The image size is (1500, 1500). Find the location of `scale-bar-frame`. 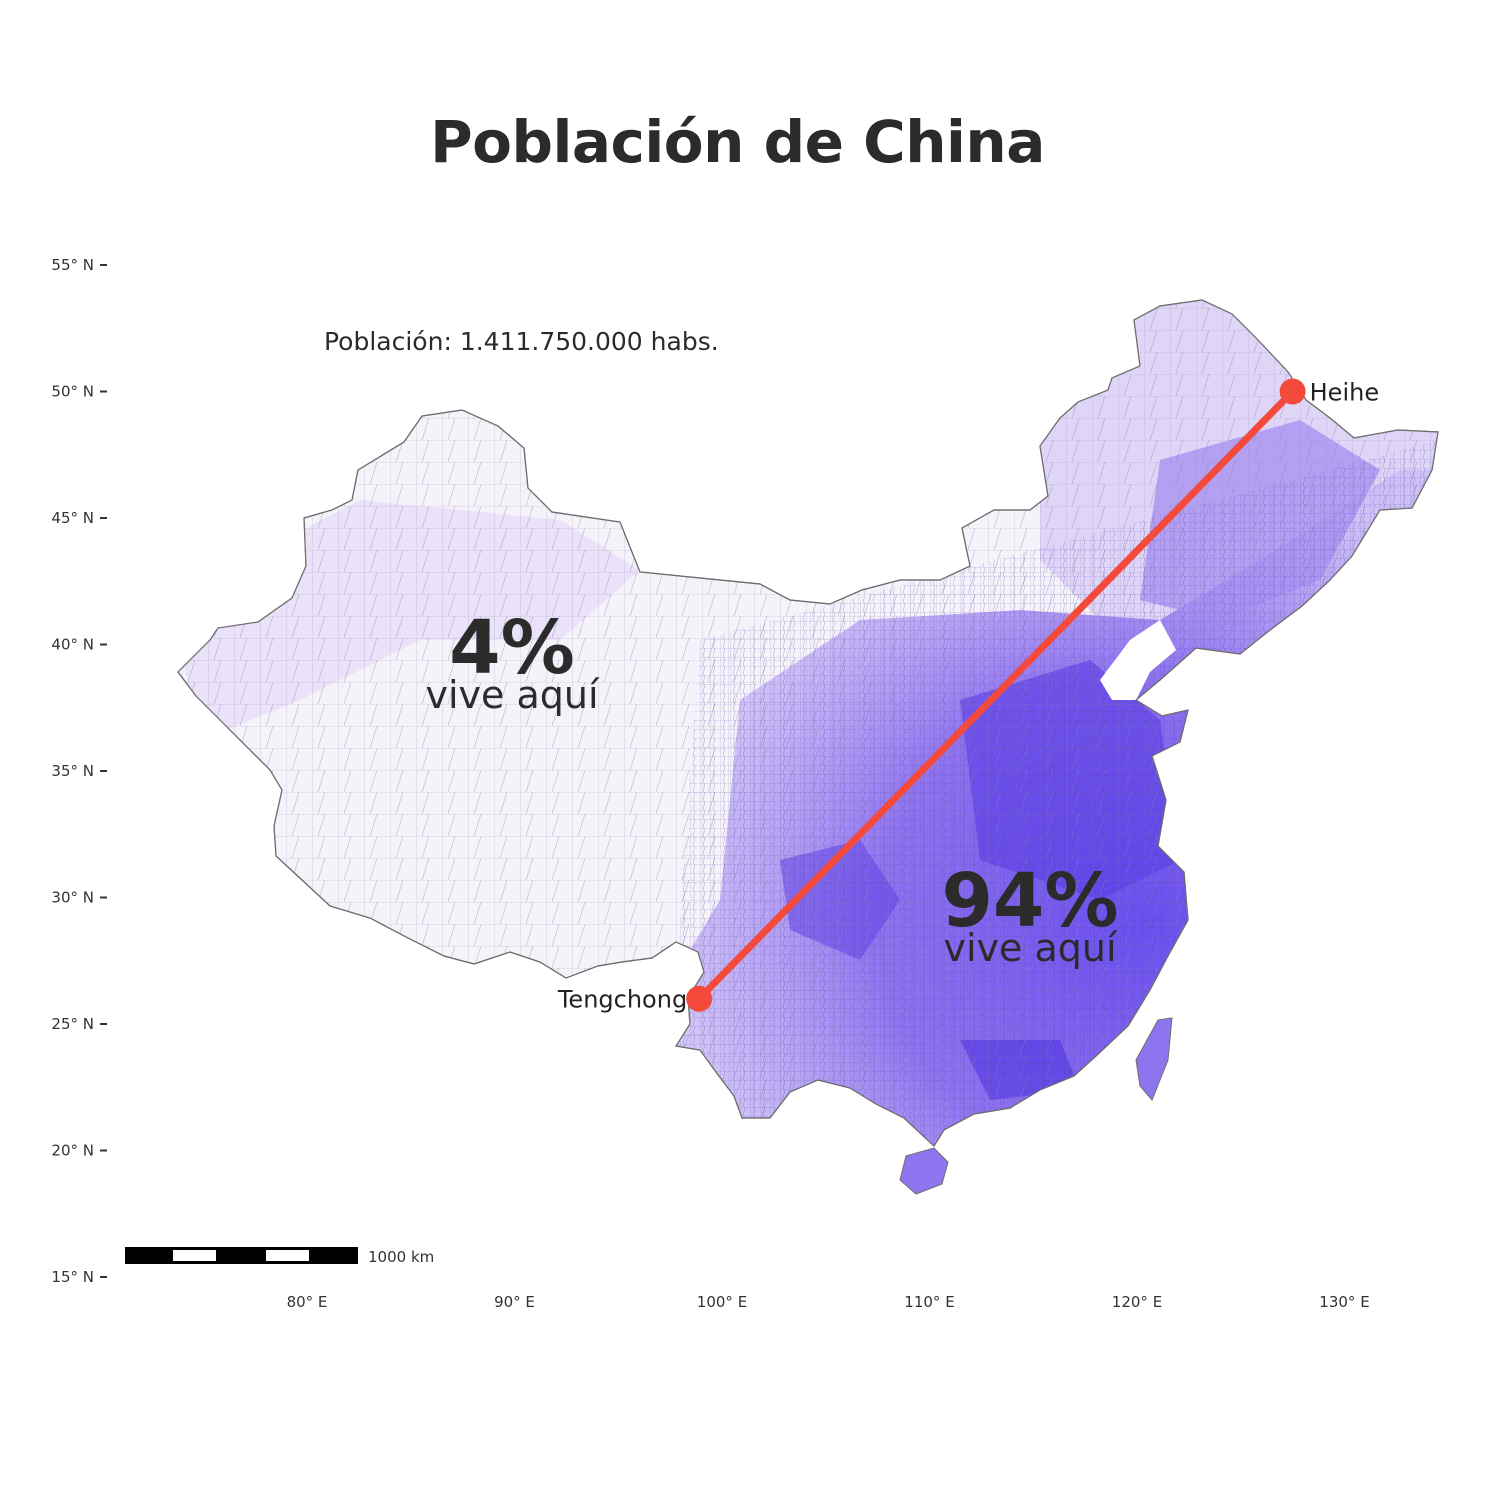

scale-bar-frame is located at coordinates (241, 1255).